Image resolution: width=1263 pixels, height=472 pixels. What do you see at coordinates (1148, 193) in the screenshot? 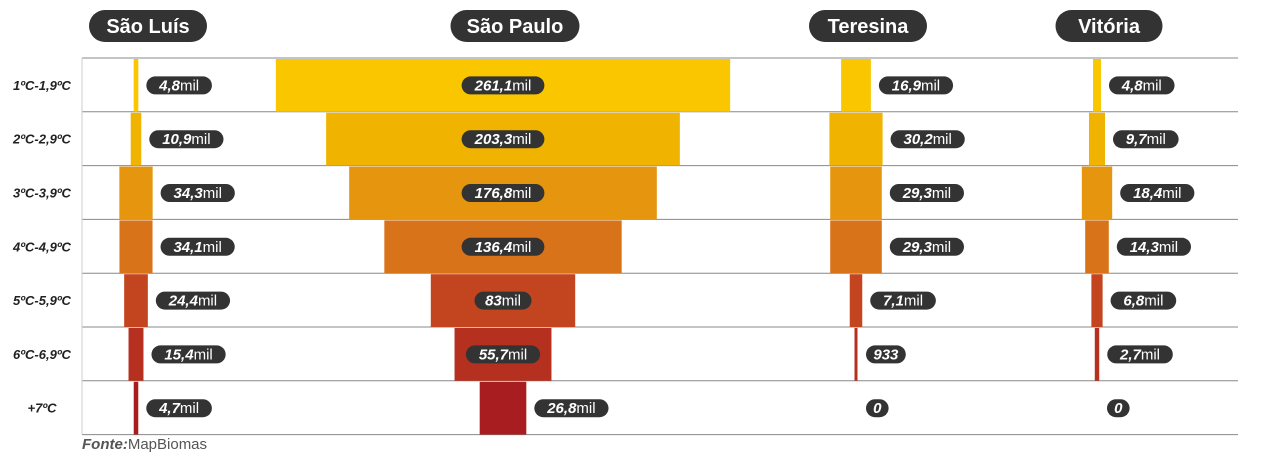
I see `value-number: 18,4` at bounding box center [1148, 193].